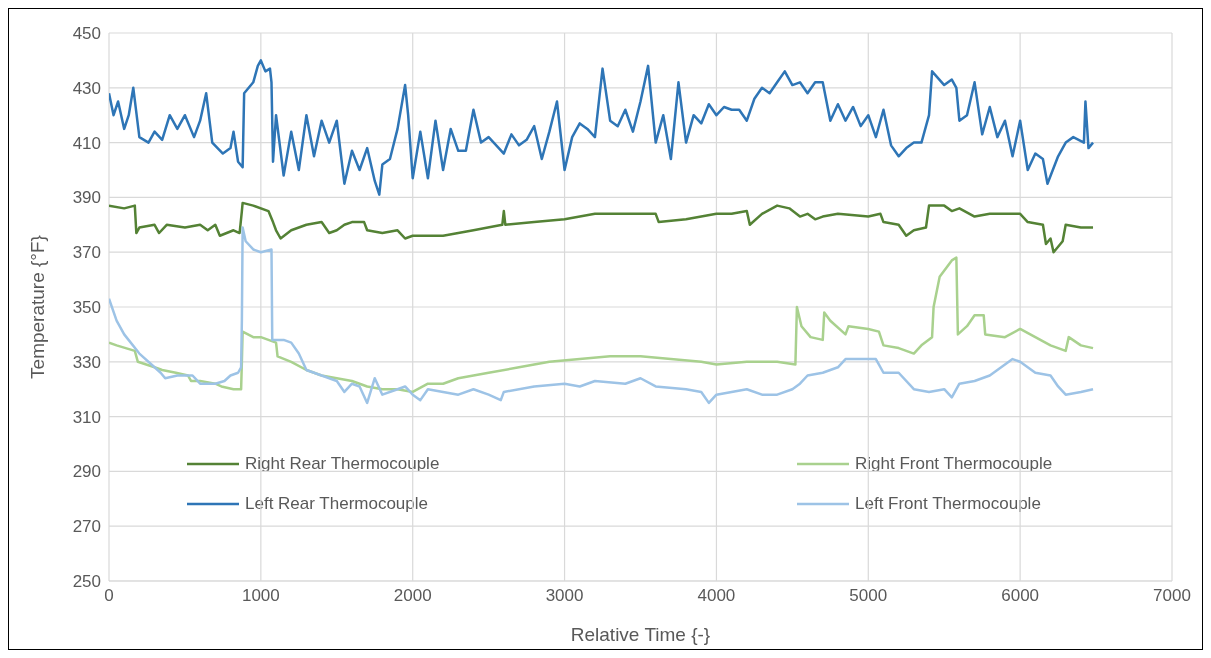 The image size is (1211, 658). Describe the element at coordinates (86, 527) in the screenshot. I see `y-tick-label: 270` at that location.